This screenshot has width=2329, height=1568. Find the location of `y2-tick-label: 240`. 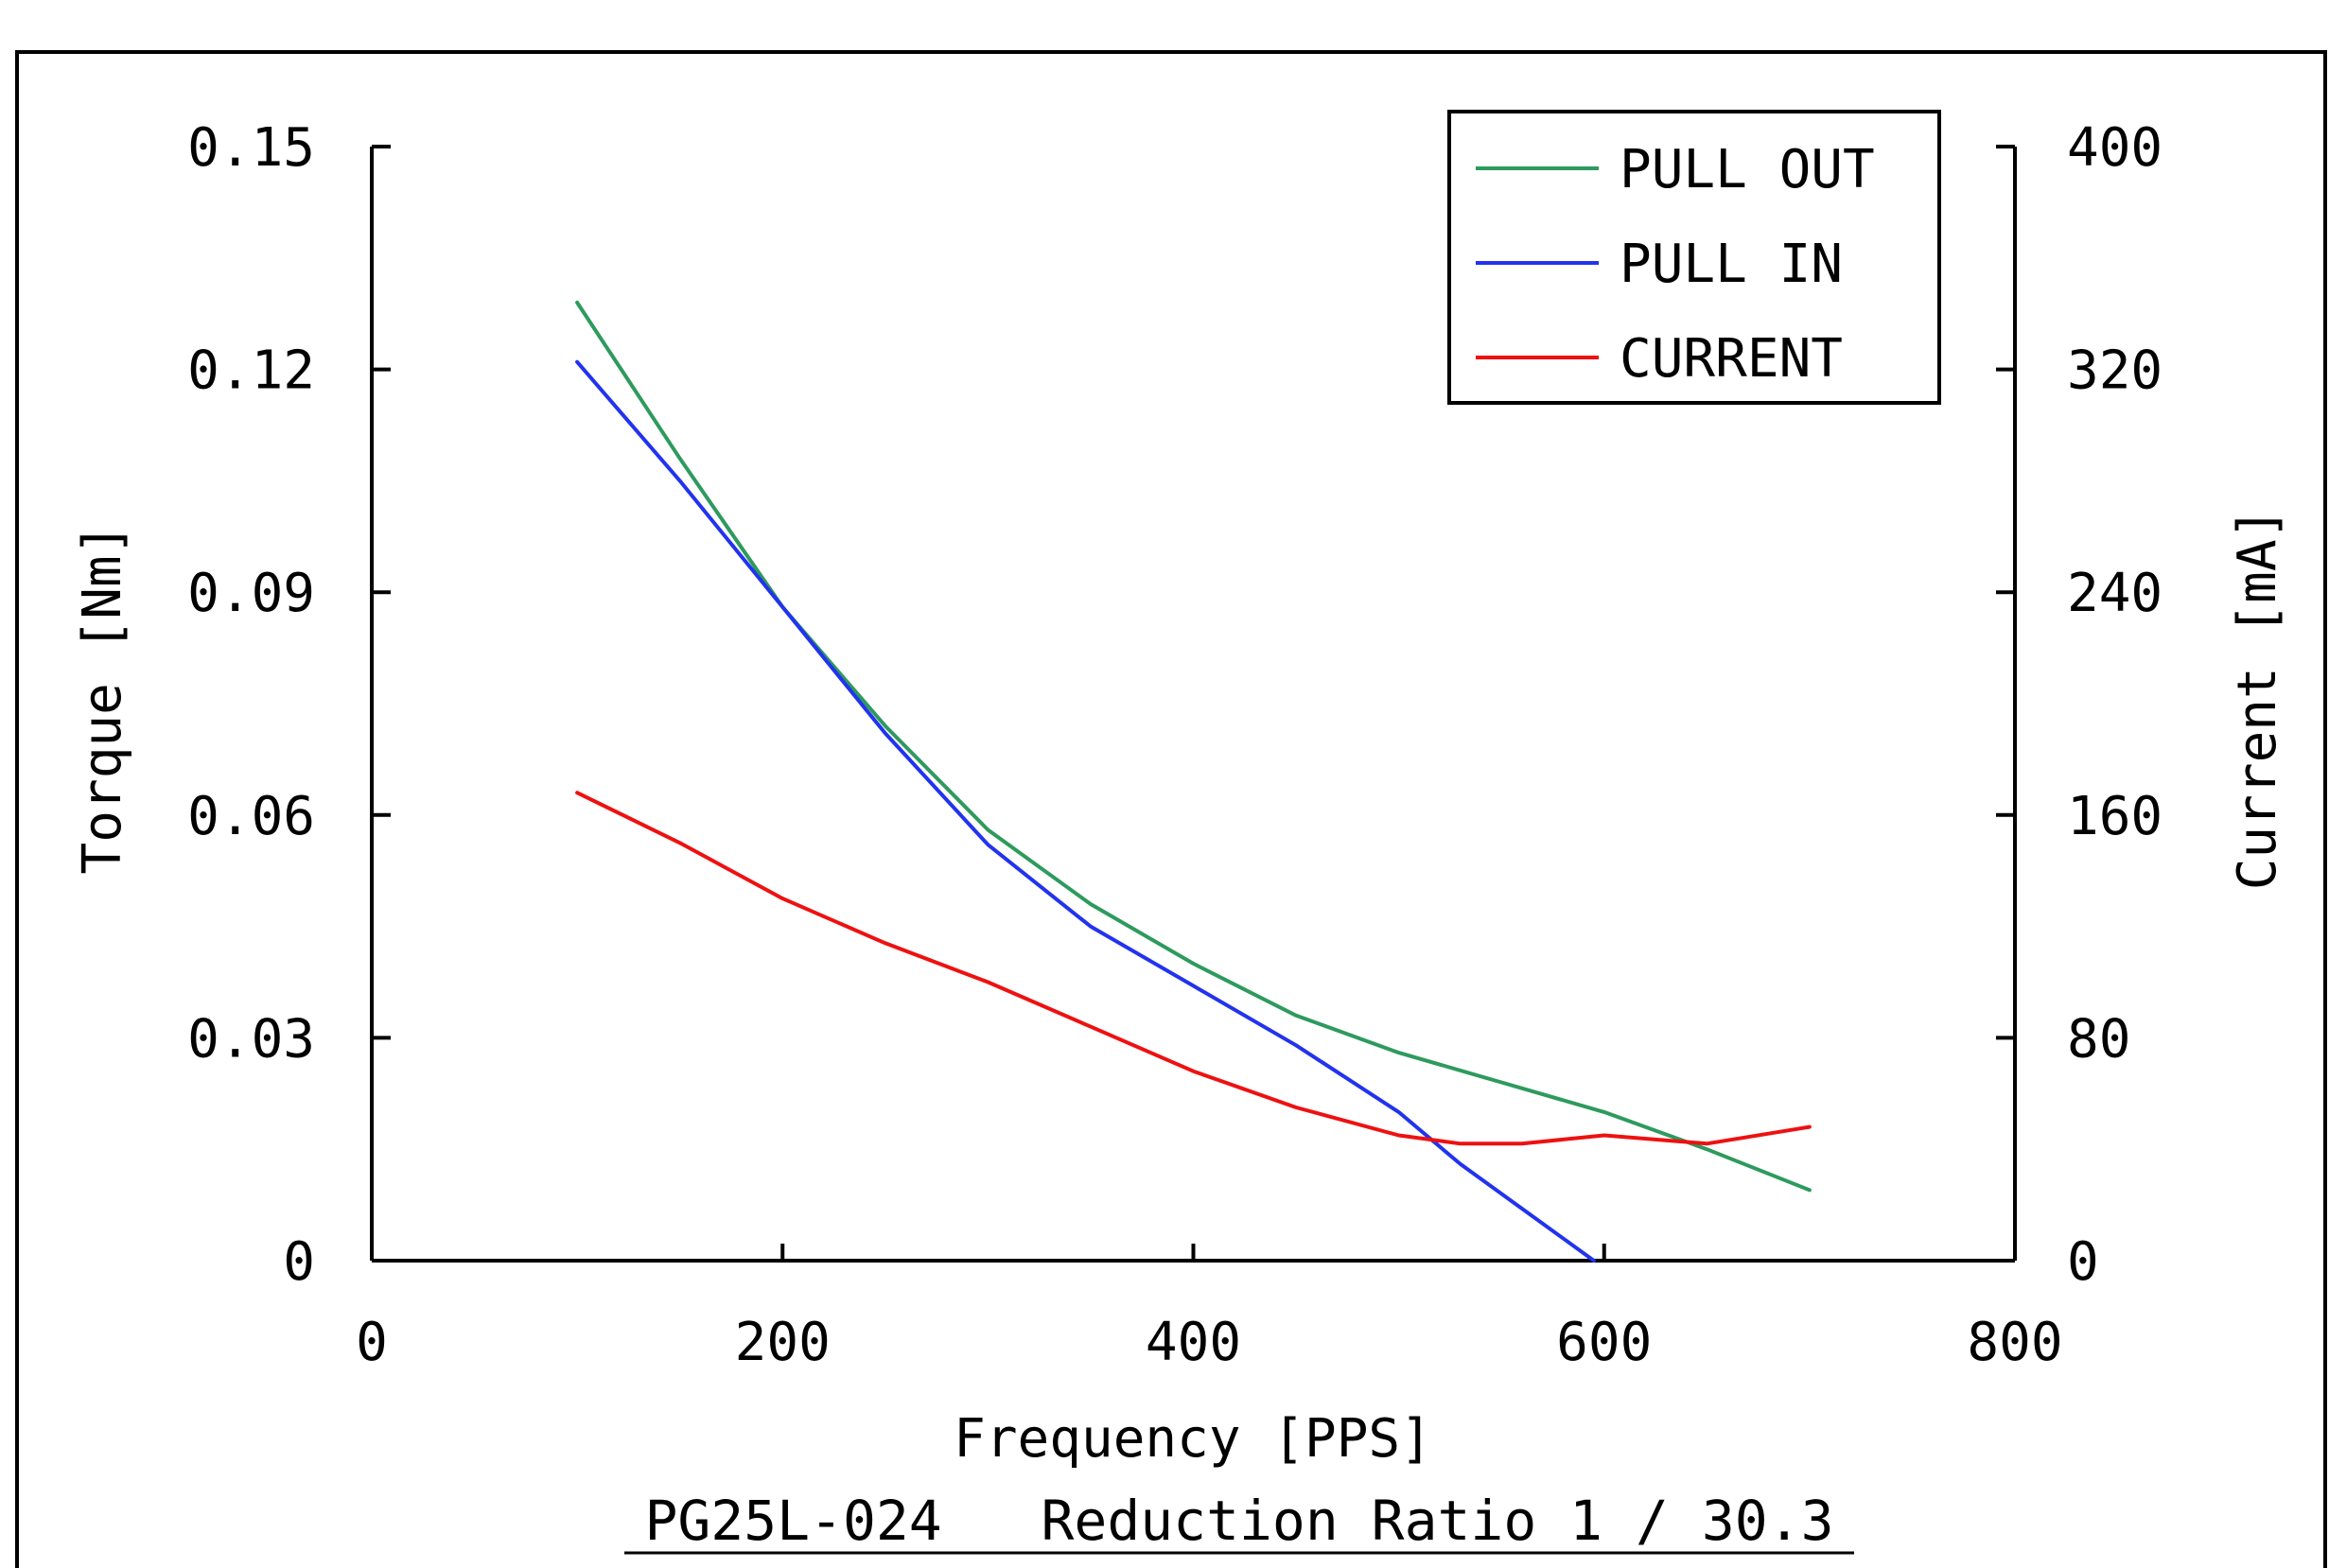

y2-tick-label: 240 is located at coordinates (2115, 593).